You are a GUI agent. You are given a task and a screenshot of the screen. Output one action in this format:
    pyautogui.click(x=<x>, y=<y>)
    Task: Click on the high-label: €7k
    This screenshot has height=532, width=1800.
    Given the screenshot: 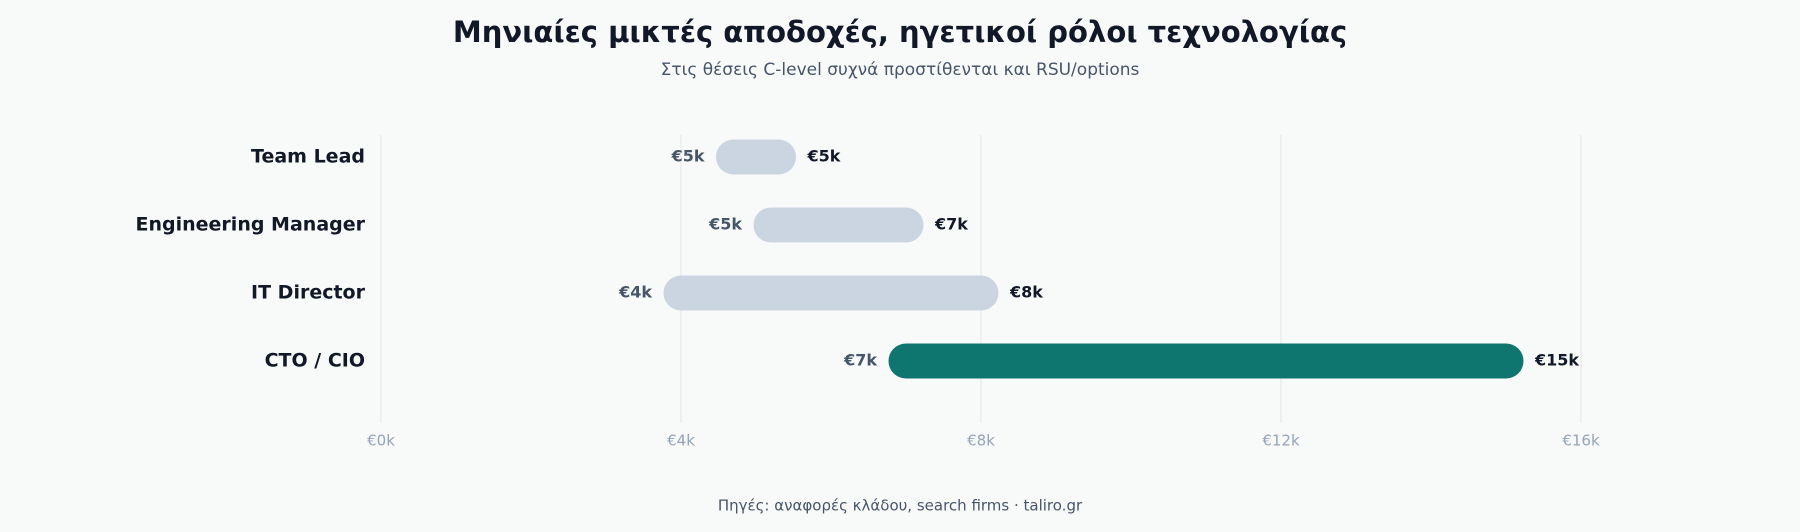 What is the action you would take?
    pyautogui.click(x=951, y=224)
    